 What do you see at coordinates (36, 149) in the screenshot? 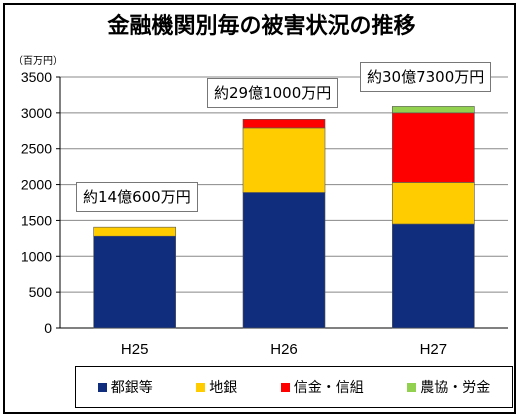
I see `y-tick-label: 2500` at bounding box center [36, 149].